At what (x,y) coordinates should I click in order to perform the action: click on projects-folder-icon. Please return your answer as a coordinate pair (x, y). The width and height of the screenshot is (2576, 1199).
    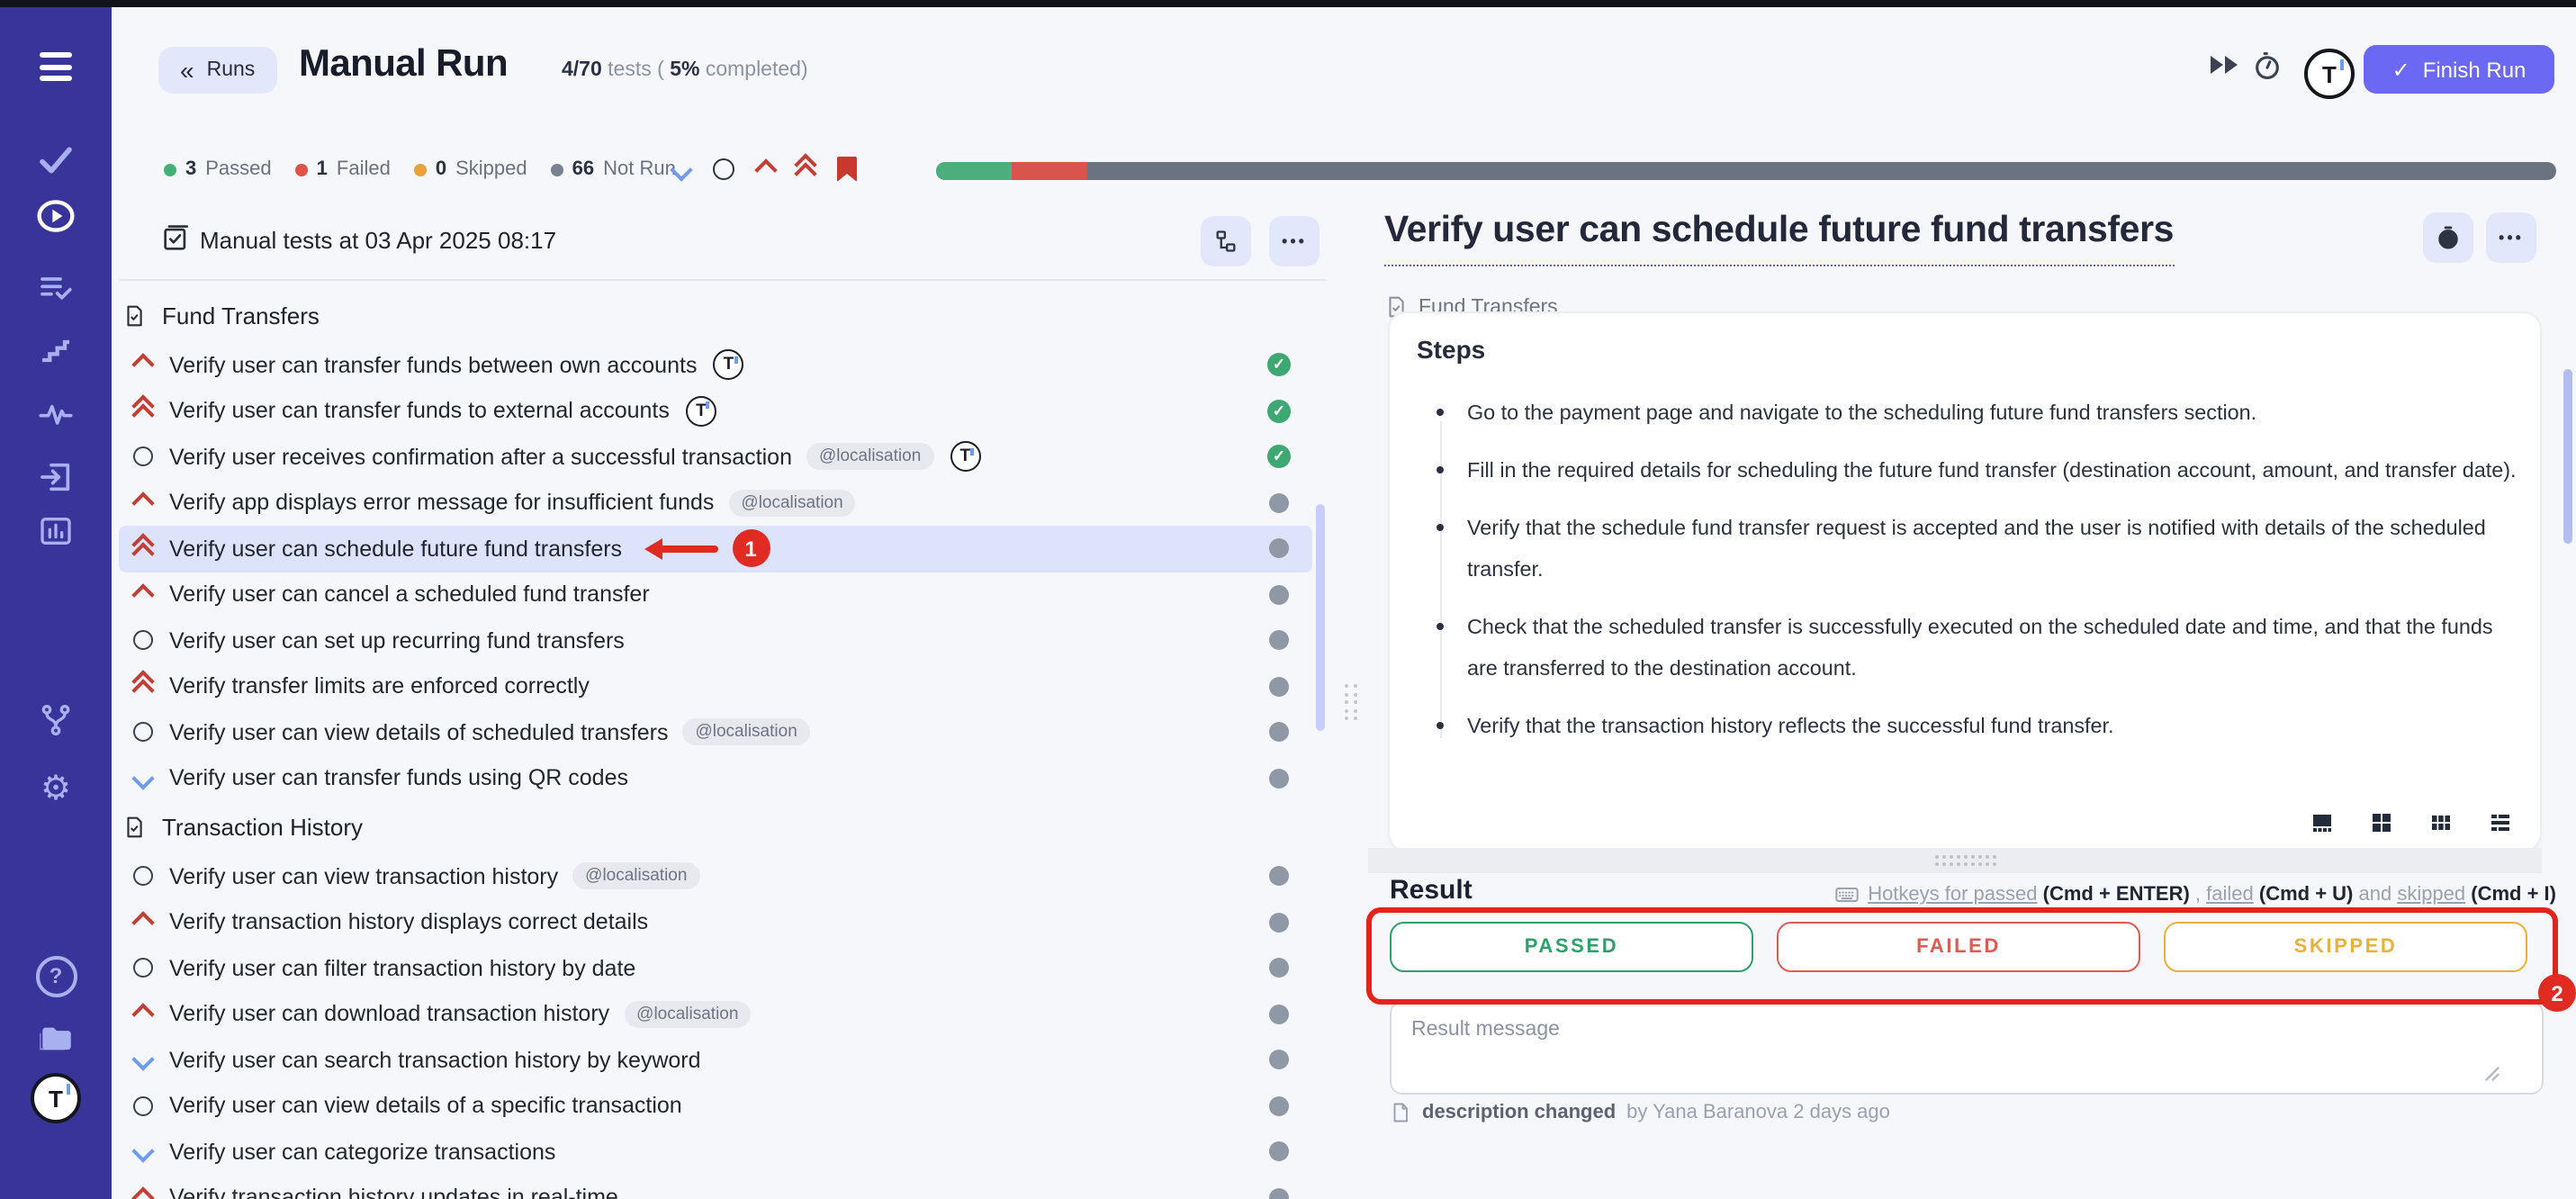
    Looking at the image, I should click on (56, 1037).